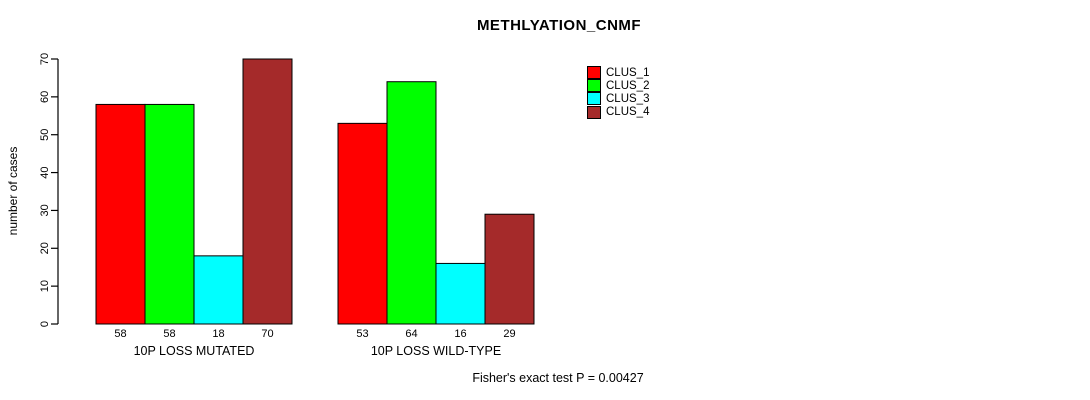 This screenshot has width=1090, height=400. What do you see at coordinates (436, 351) in the screenshot?
I see `group-label-2: 10P LOSS WILD-TYPE` at bounding box center [436, 351].